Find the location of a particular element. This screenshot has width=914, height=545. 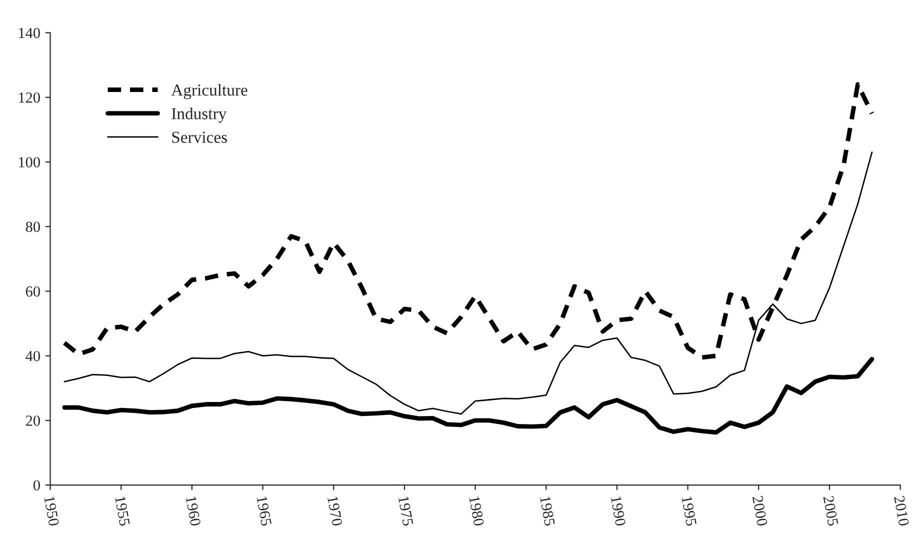

x-tick-label: 1990 is located at coordinates (618, 511).